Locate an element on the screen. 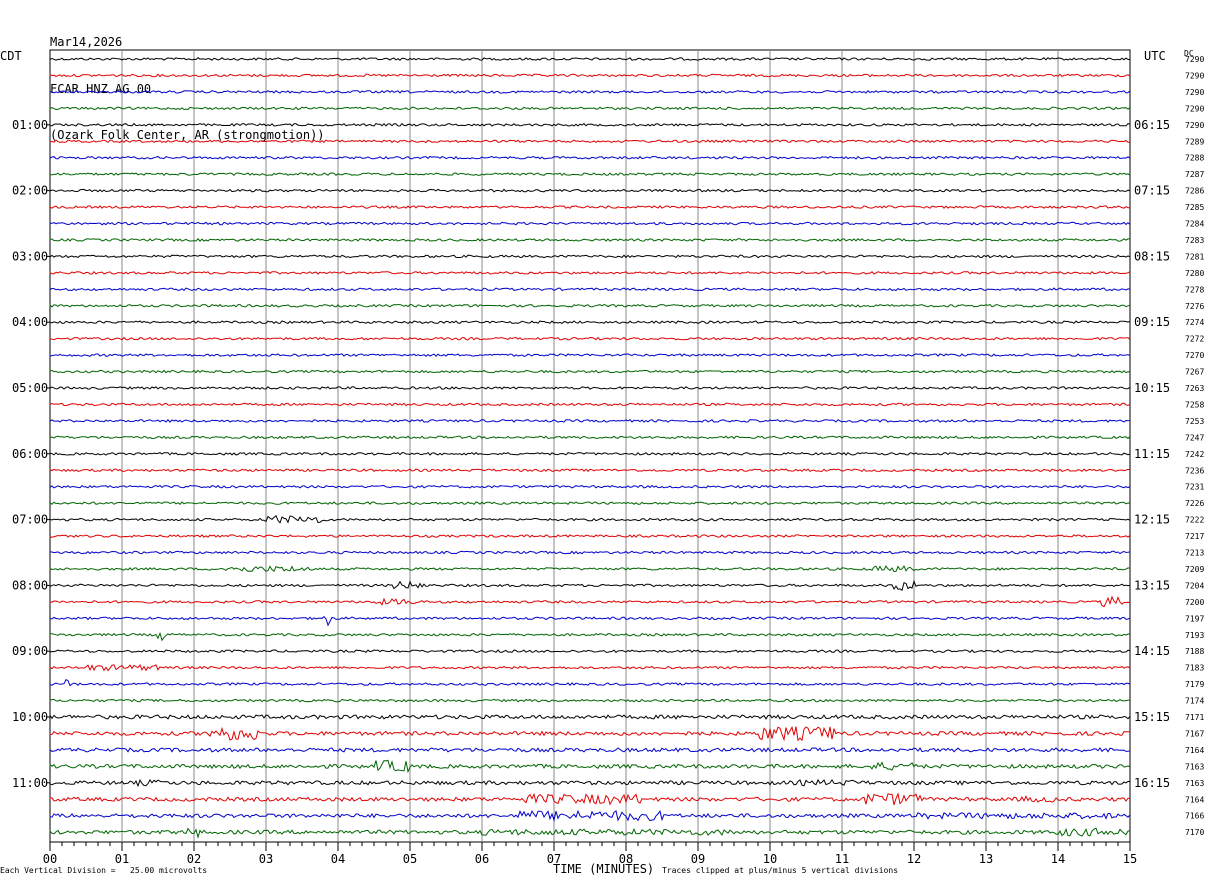 Image resolution: width=1210 pixels, height=886 pixels. dc-offset-value: 7278 is located at coordinates (1194, 289).